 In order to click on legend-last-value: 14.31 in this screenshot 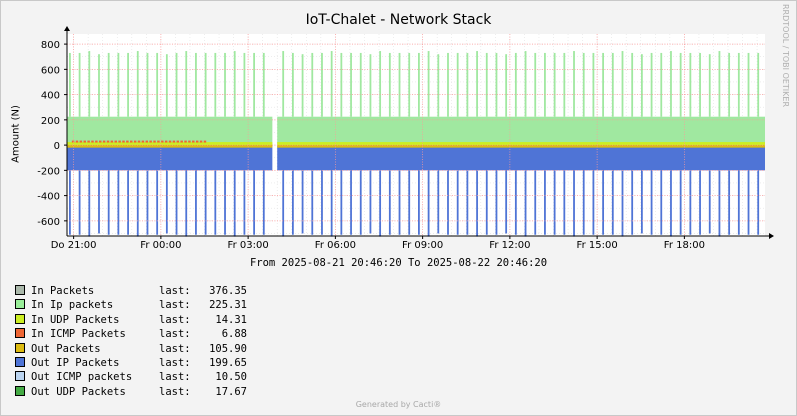, I will do `click(231, 319)`.